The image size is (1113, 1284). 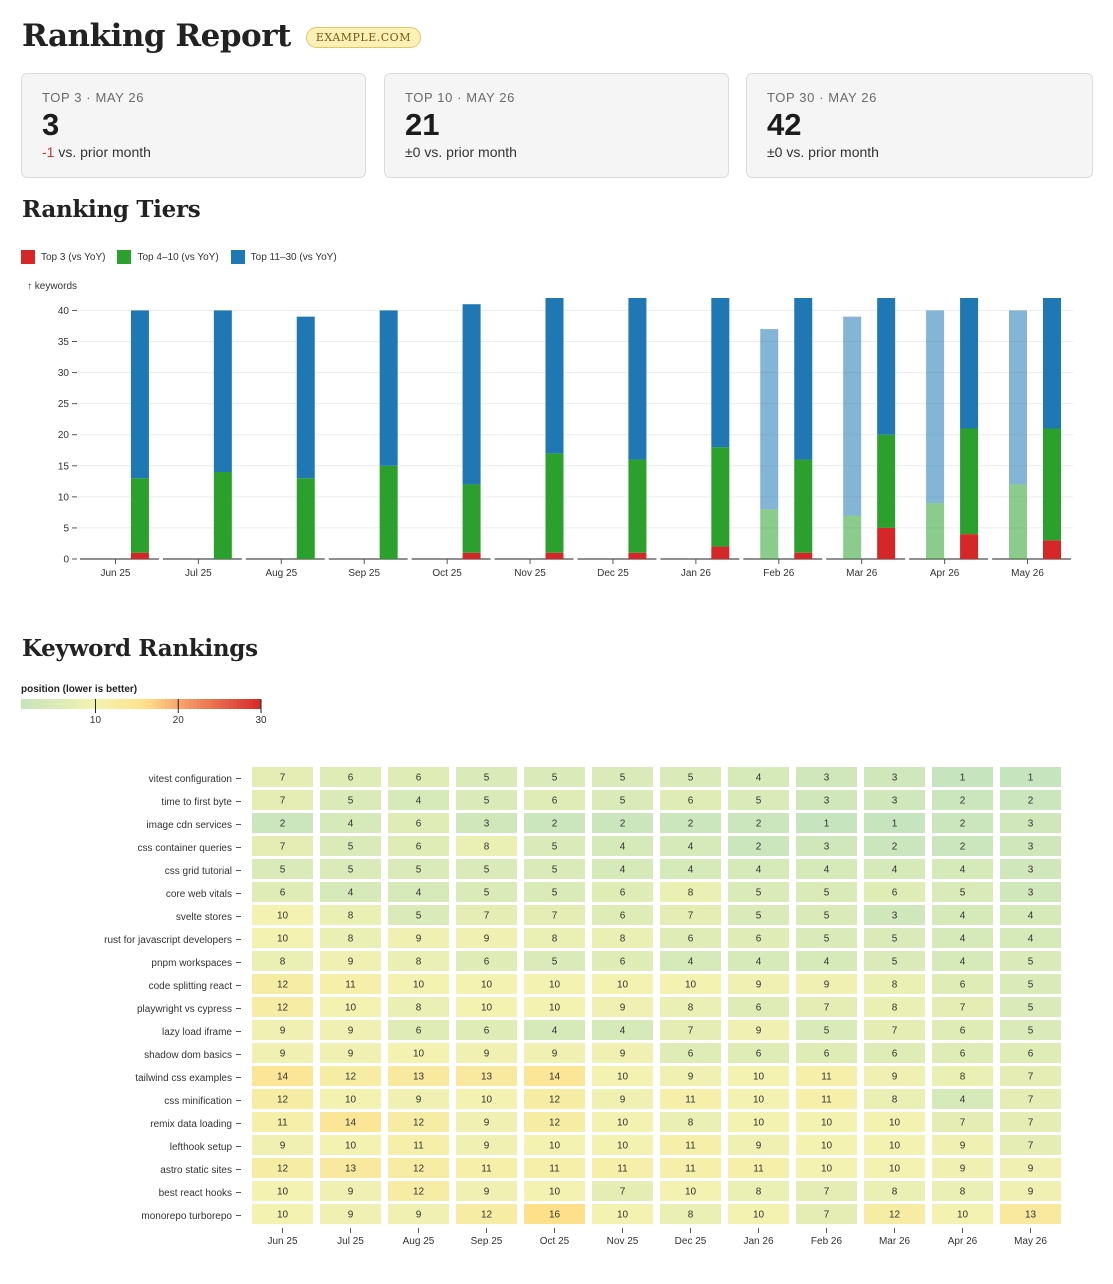 What do you see at coordinates (64, 404) in the screenshot?
I see `y-tick-label: 25` at bounding box center [64, 404].